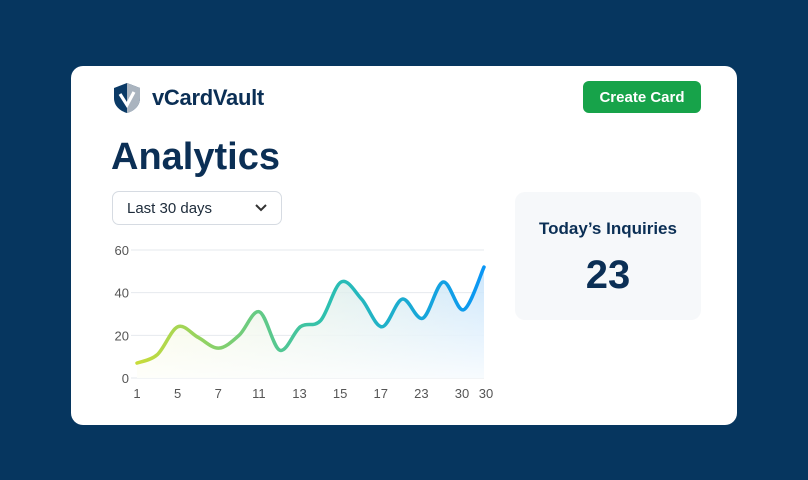  Describe the element at coordinates (608, 275) in the screenshot. I see `stat-value: 23` at that location.